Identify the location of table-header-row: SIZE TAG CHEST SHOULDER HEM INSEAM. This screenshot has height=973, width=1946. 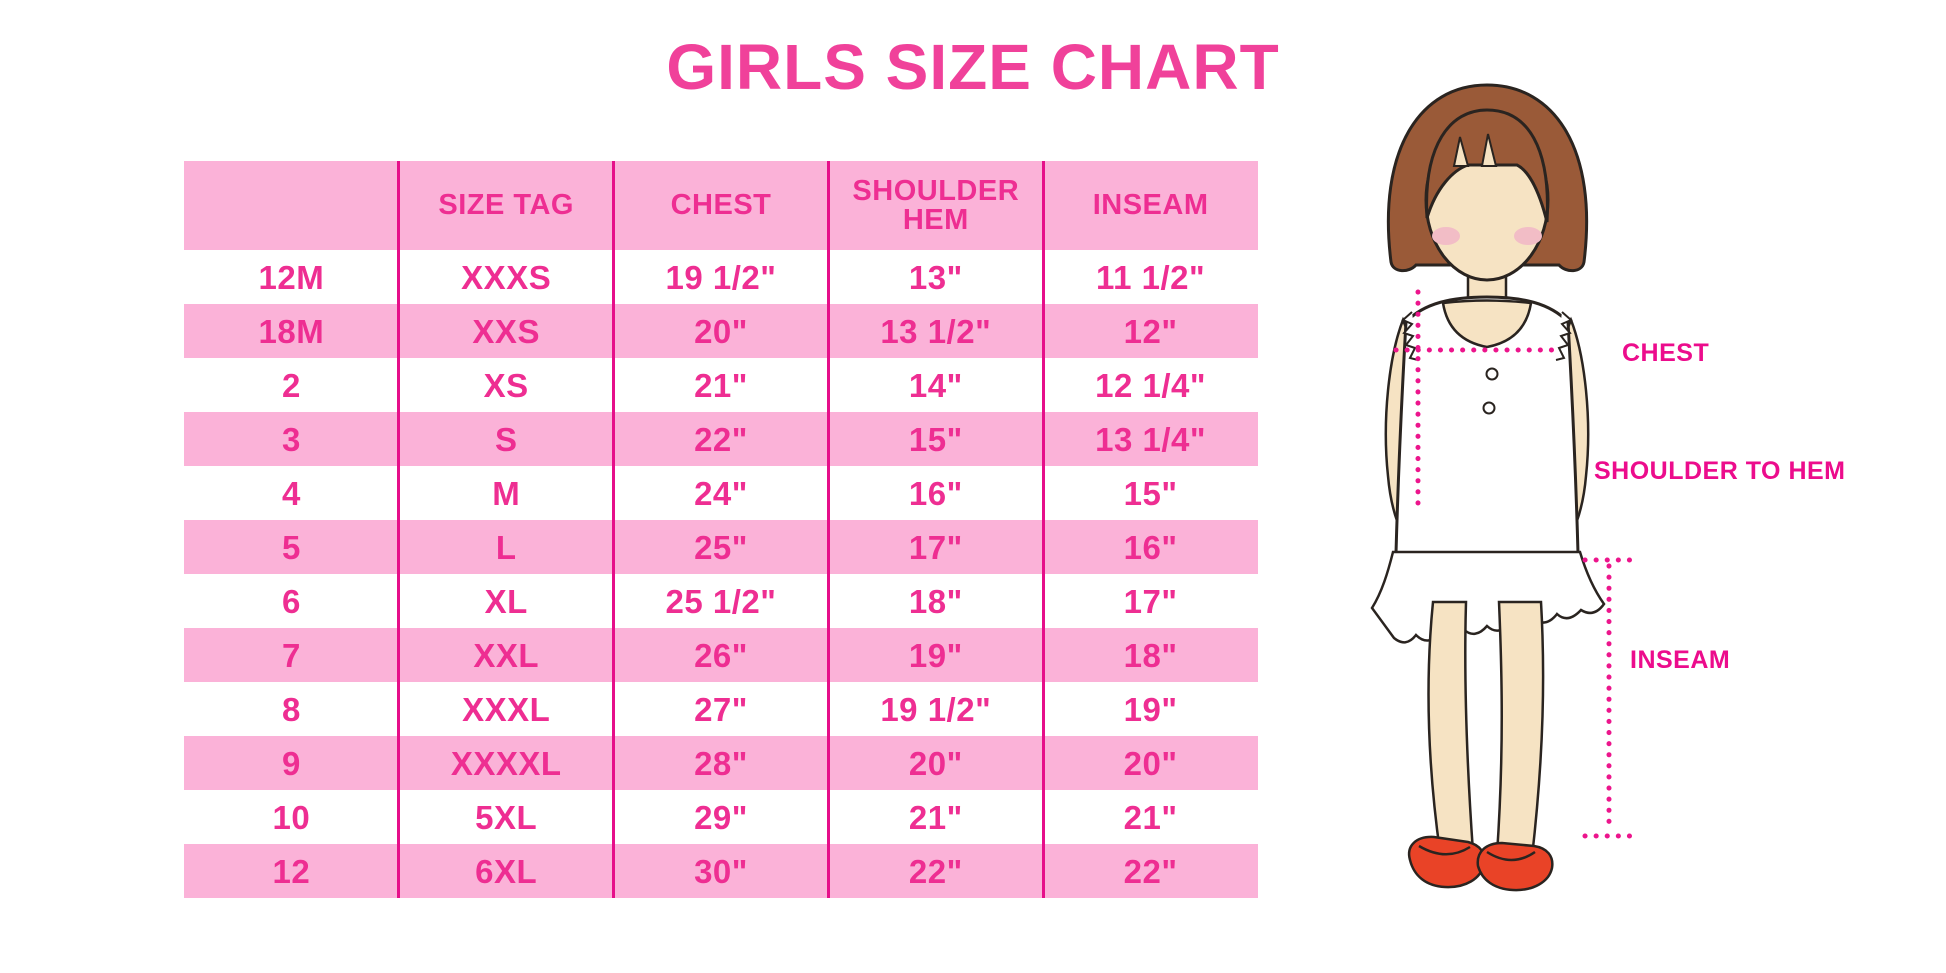
(721, 205).